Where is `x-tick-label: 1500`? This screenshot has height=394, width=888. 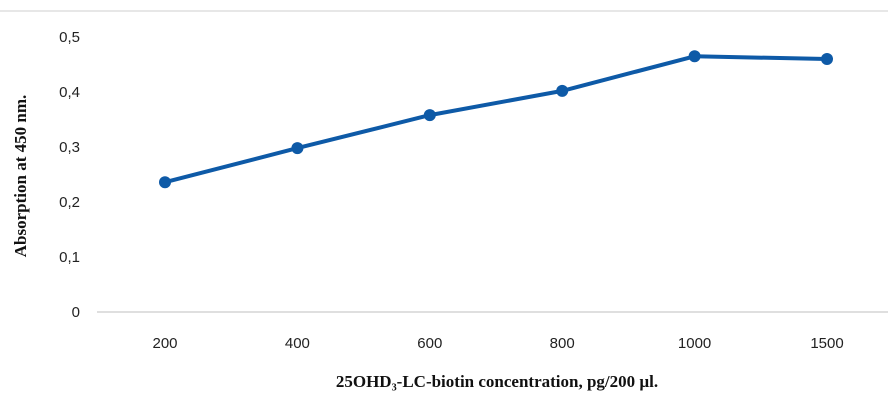 x-tick-label: 1500 is located at coordinates (826, 343).